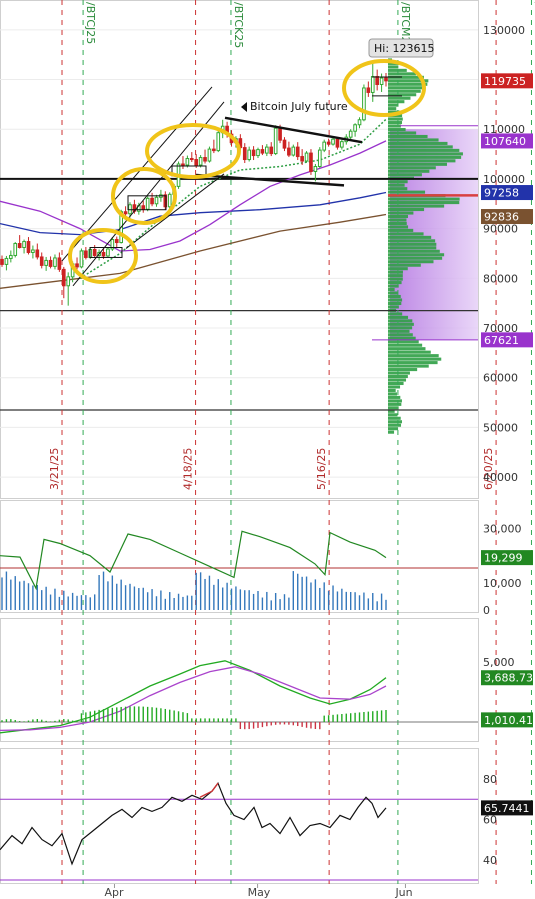  Describe the element at coordinates (103, 256) in the screenshot. I see `highlight-circle` at that location.